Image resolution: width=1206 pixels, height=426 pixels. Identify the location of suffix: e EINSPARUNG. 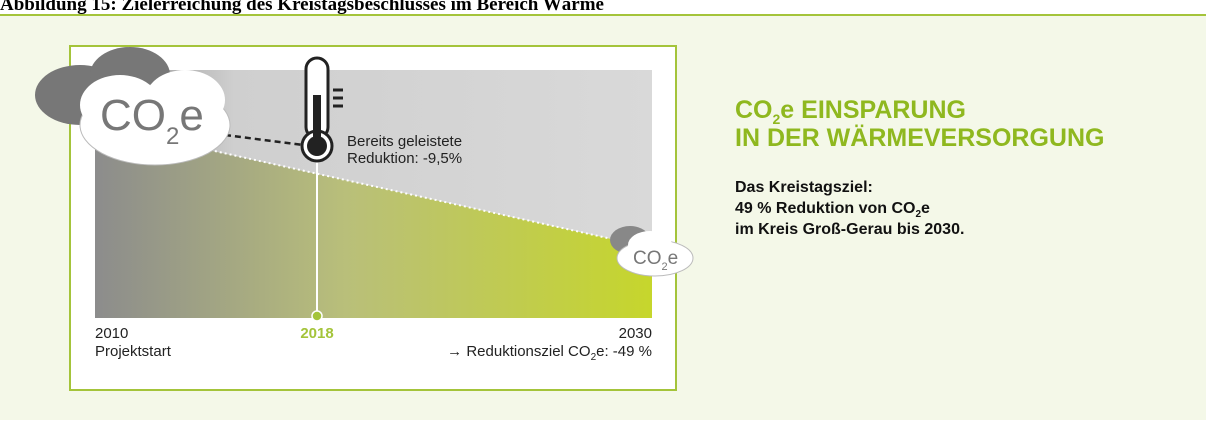
(873, 110).